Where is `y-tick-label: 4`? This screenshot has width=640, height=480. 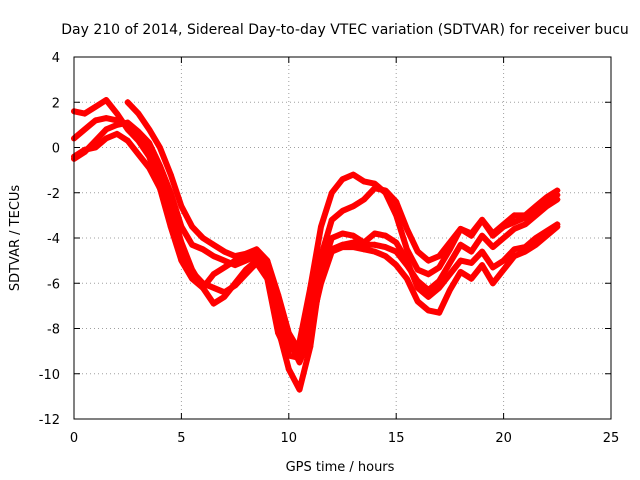
y-tick-label: 4 is located at coordinates (56, 58).